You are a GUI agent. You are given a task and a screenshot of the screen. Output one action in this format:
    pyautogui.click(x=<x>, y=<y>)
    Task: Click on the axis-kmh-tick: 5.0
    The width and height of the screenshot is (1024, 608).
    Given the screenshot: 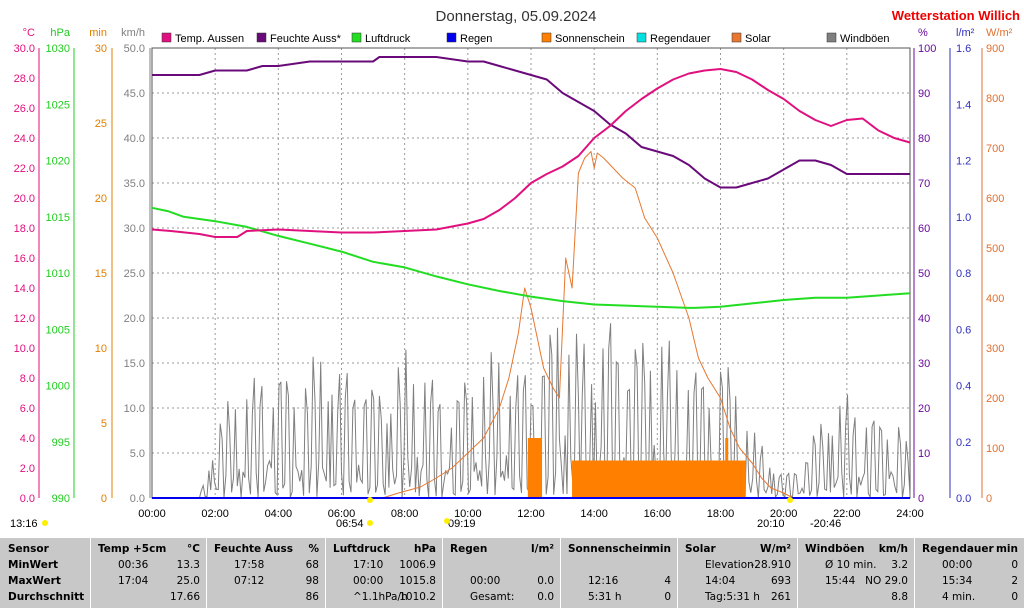 What is the action you would take?
    pyautogui.click(x=137, y=454)
    